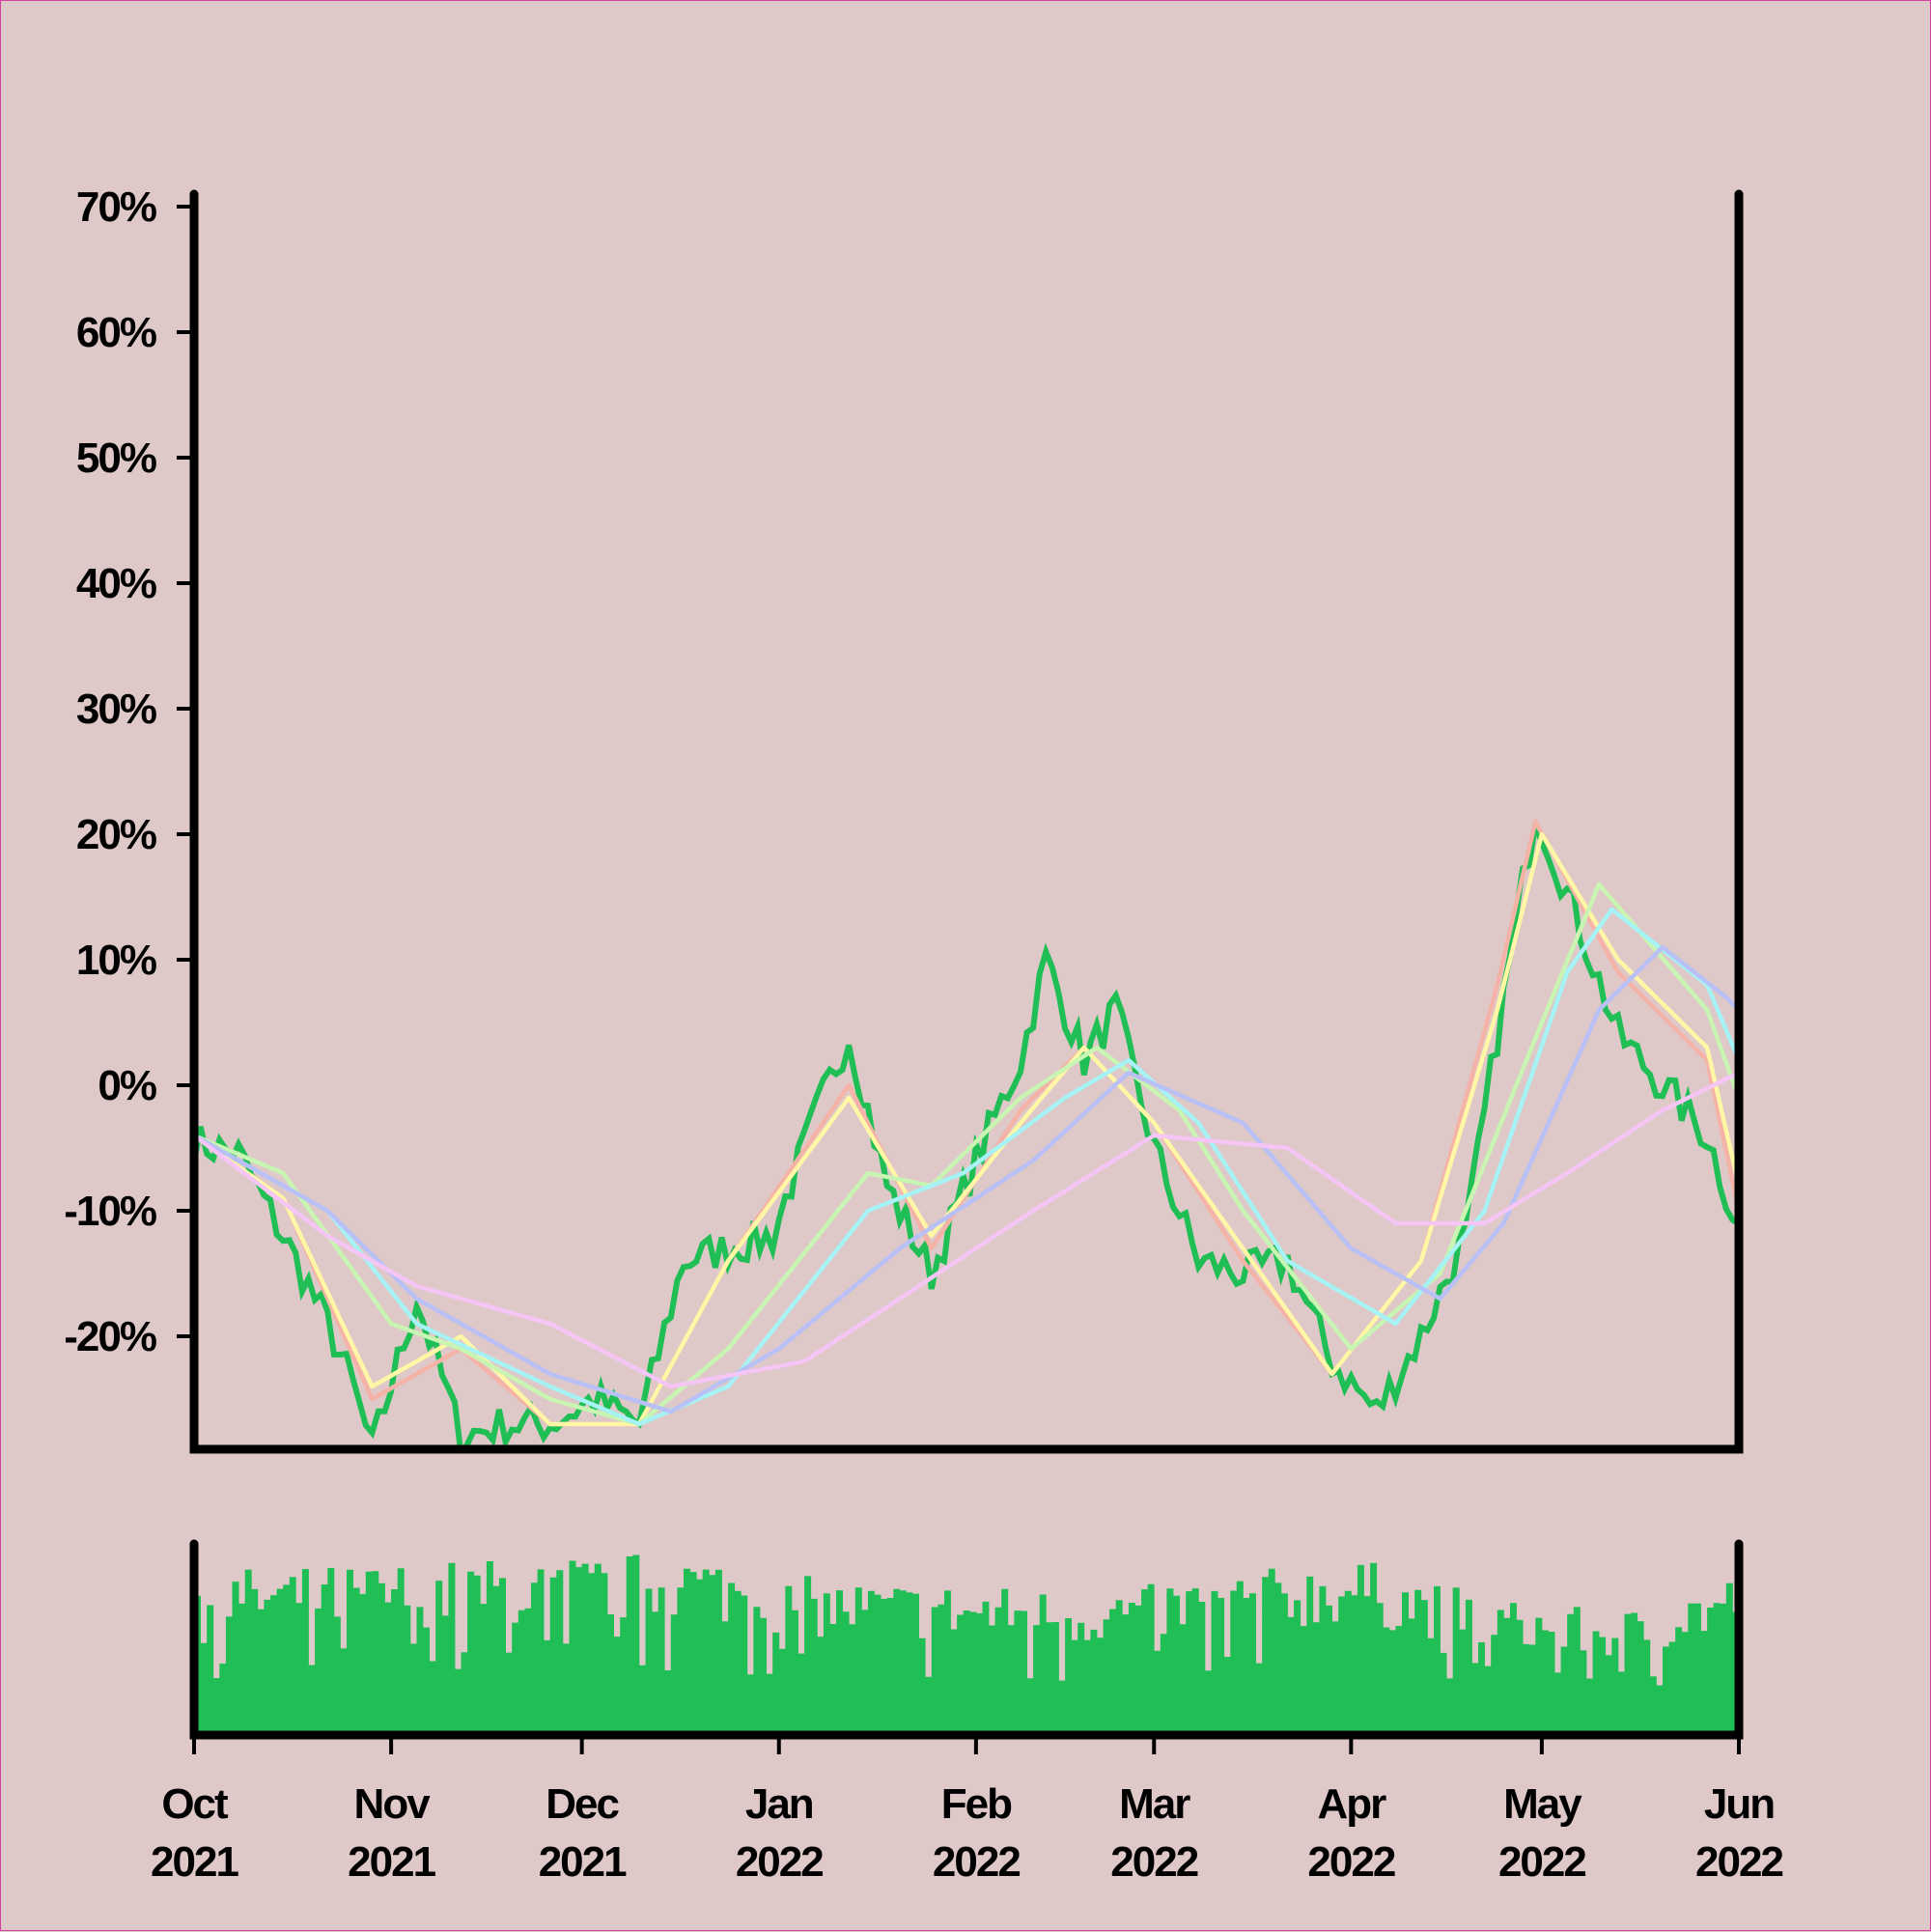 This screenshot has width=1931, height=1932. Describe the element at coordinates (976, 1804) in the screenshot. I see `x-tick-month-label: Feb` at that location.